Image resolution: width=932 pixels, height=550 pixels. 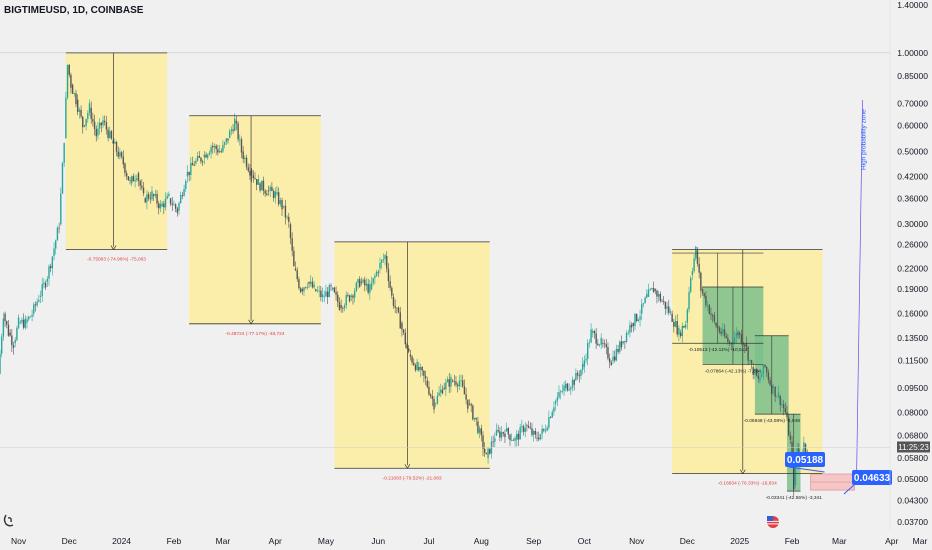 I want to click on y-tick-label: 0.30000, so click(x=912, y=224).